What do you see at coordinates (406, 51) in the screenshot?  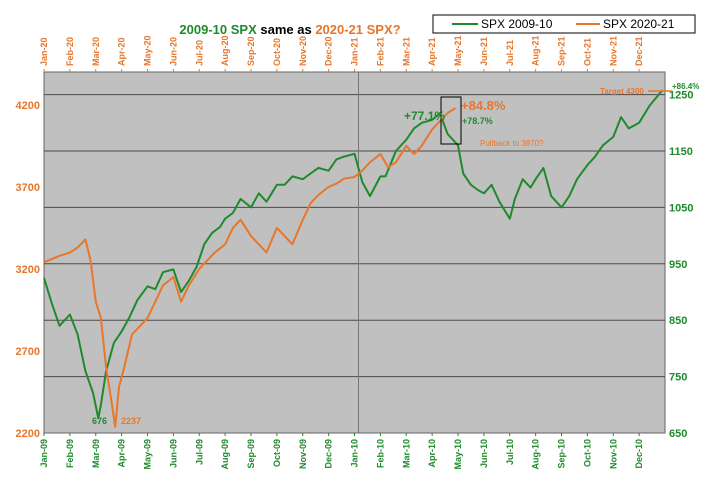 I see `top-tick-label: Mar-21` at bounding box center [406, 51].